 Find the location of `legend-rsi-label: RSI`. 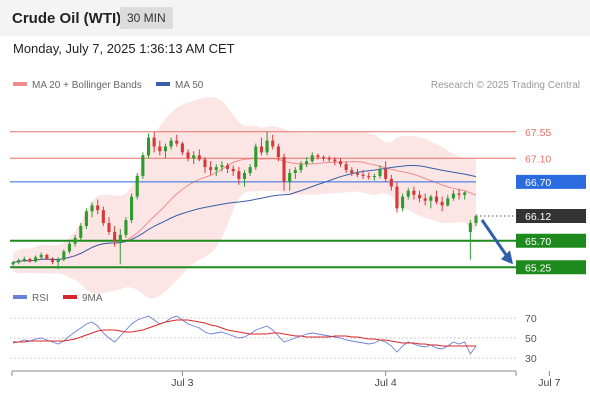

legend-rsi-label: RSI is located at coordinates (40, 298).